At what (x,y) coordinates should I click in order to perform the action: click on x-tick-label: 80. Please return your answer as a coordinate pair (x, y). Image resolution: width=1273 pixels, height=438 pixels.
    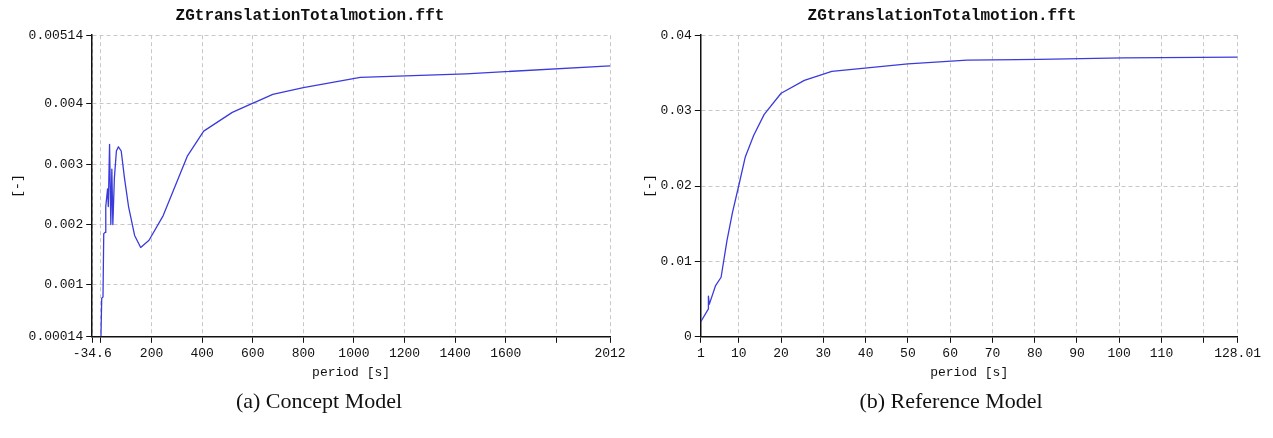
    Looking at the image, I should click on (1034, 354).